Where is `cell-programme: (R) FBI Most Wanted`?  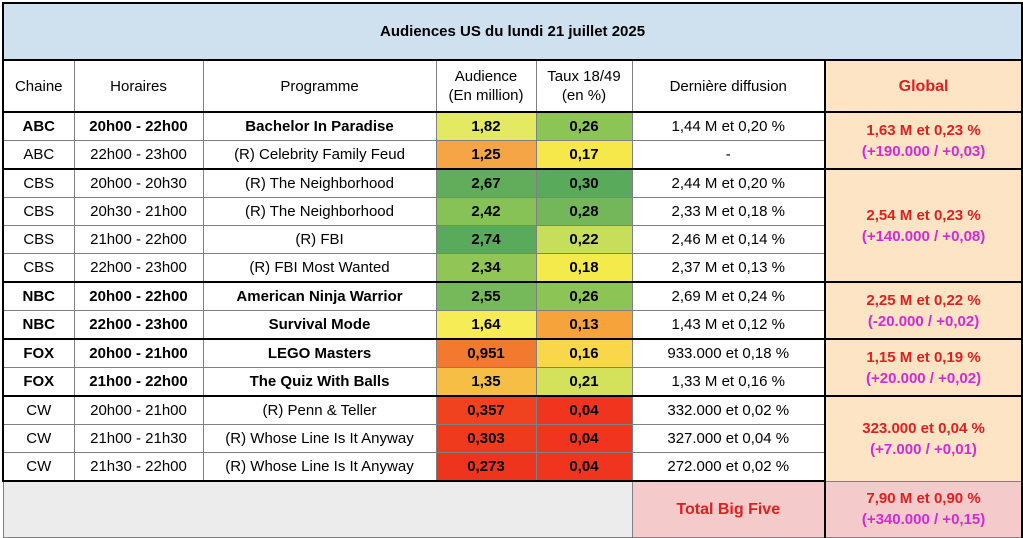 cell-programme: (R) FBI Most Wanted is located at coordinates (319, 268).